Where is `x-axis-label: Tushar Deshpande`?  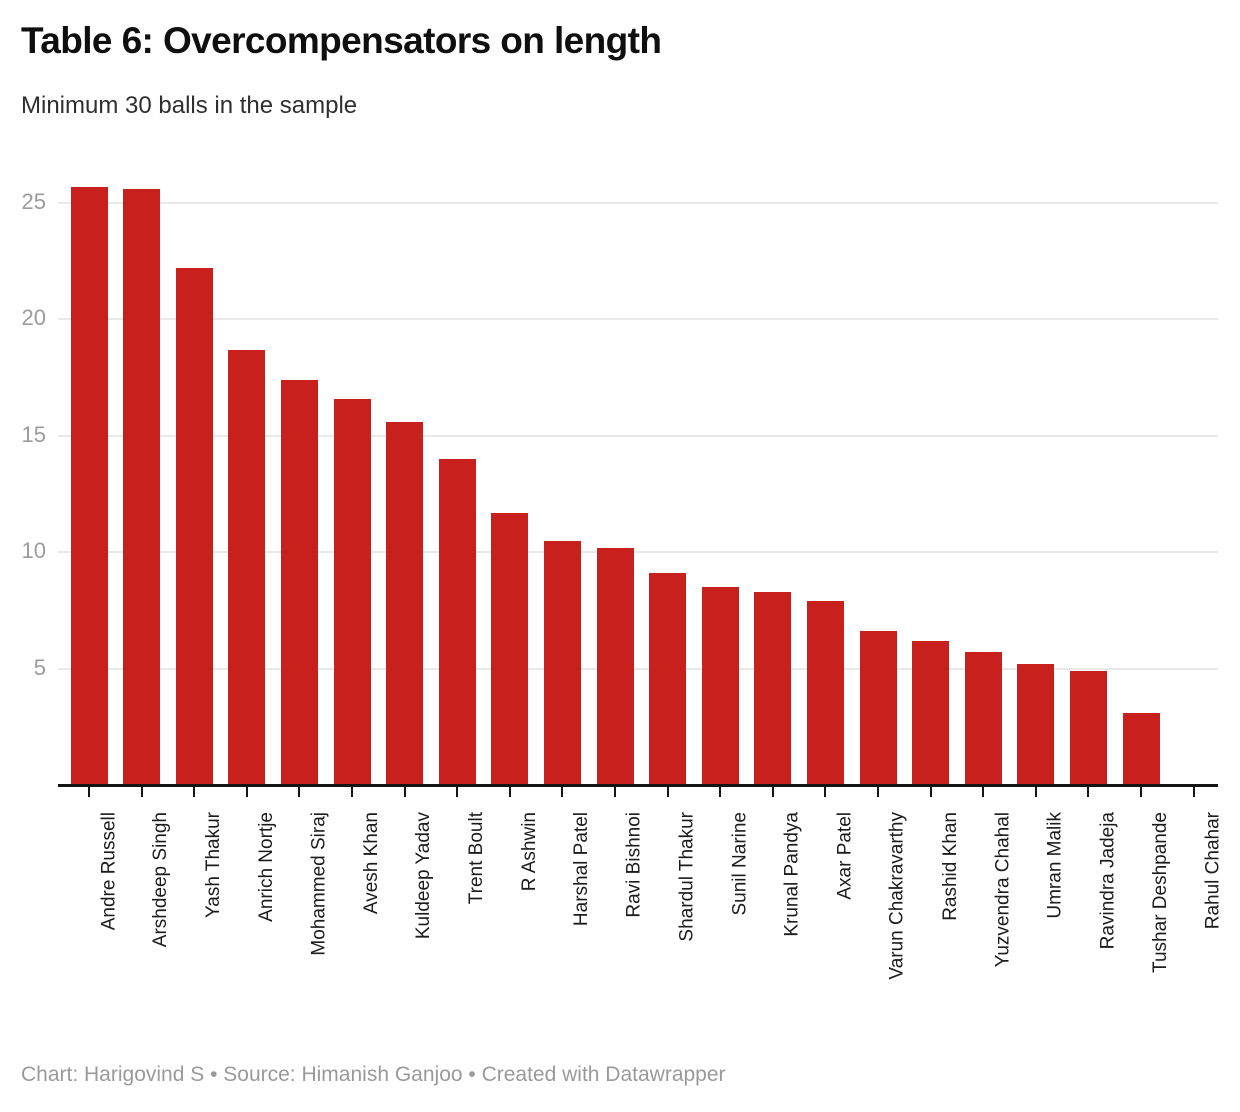 x-axis-label: Tushar Deshpande is located at coordinates (1160, 892).